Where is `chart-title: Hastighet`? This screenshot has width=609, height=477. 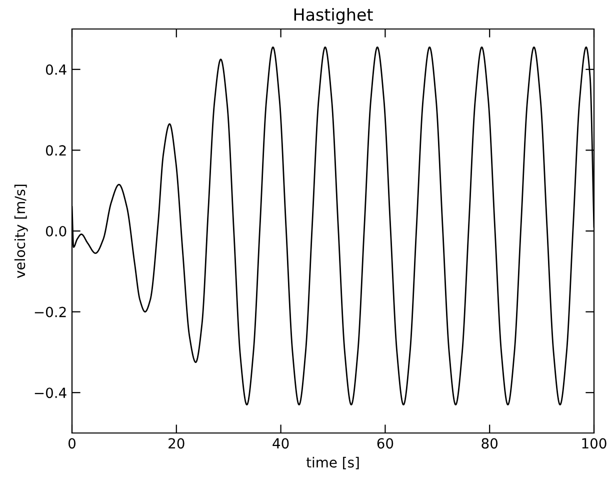
chart-title: Hastighet is located at coordinates (333, 16).